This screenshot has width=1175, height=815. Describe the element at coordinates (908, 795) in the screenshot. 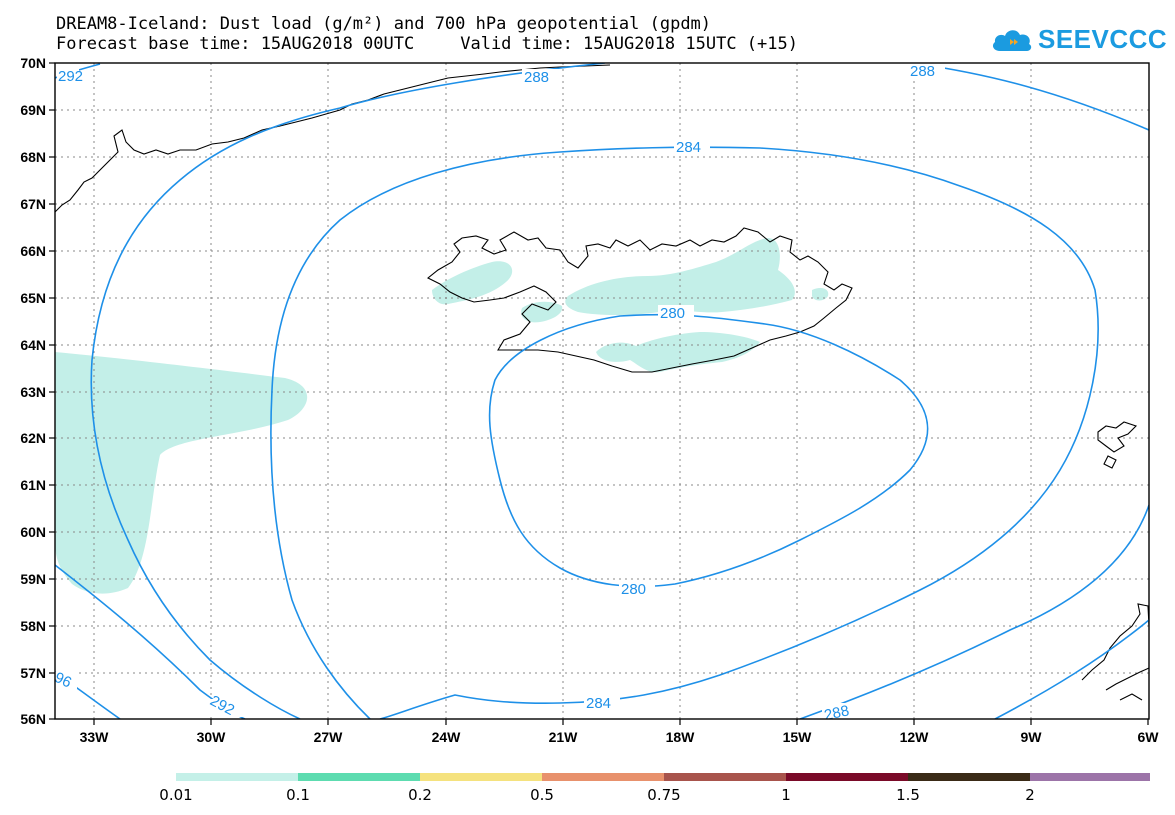

I see `colorbar-label: 1.5` at that location.